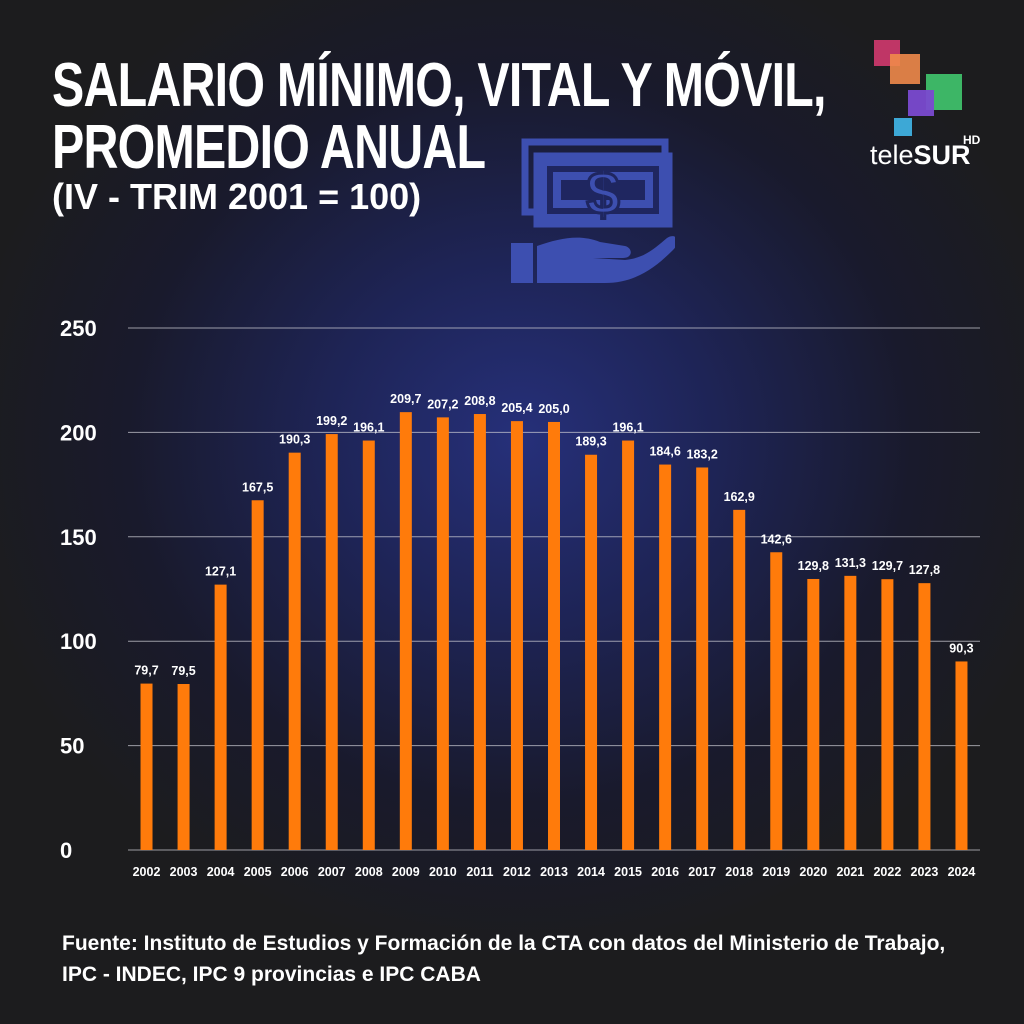 The width and height of the screenshot is (1024, 1024). What do you see at coordinates (258, 872) in the screenshot?
I see `x-tick-label-2005: 2005` at bounding box center [258, 872].